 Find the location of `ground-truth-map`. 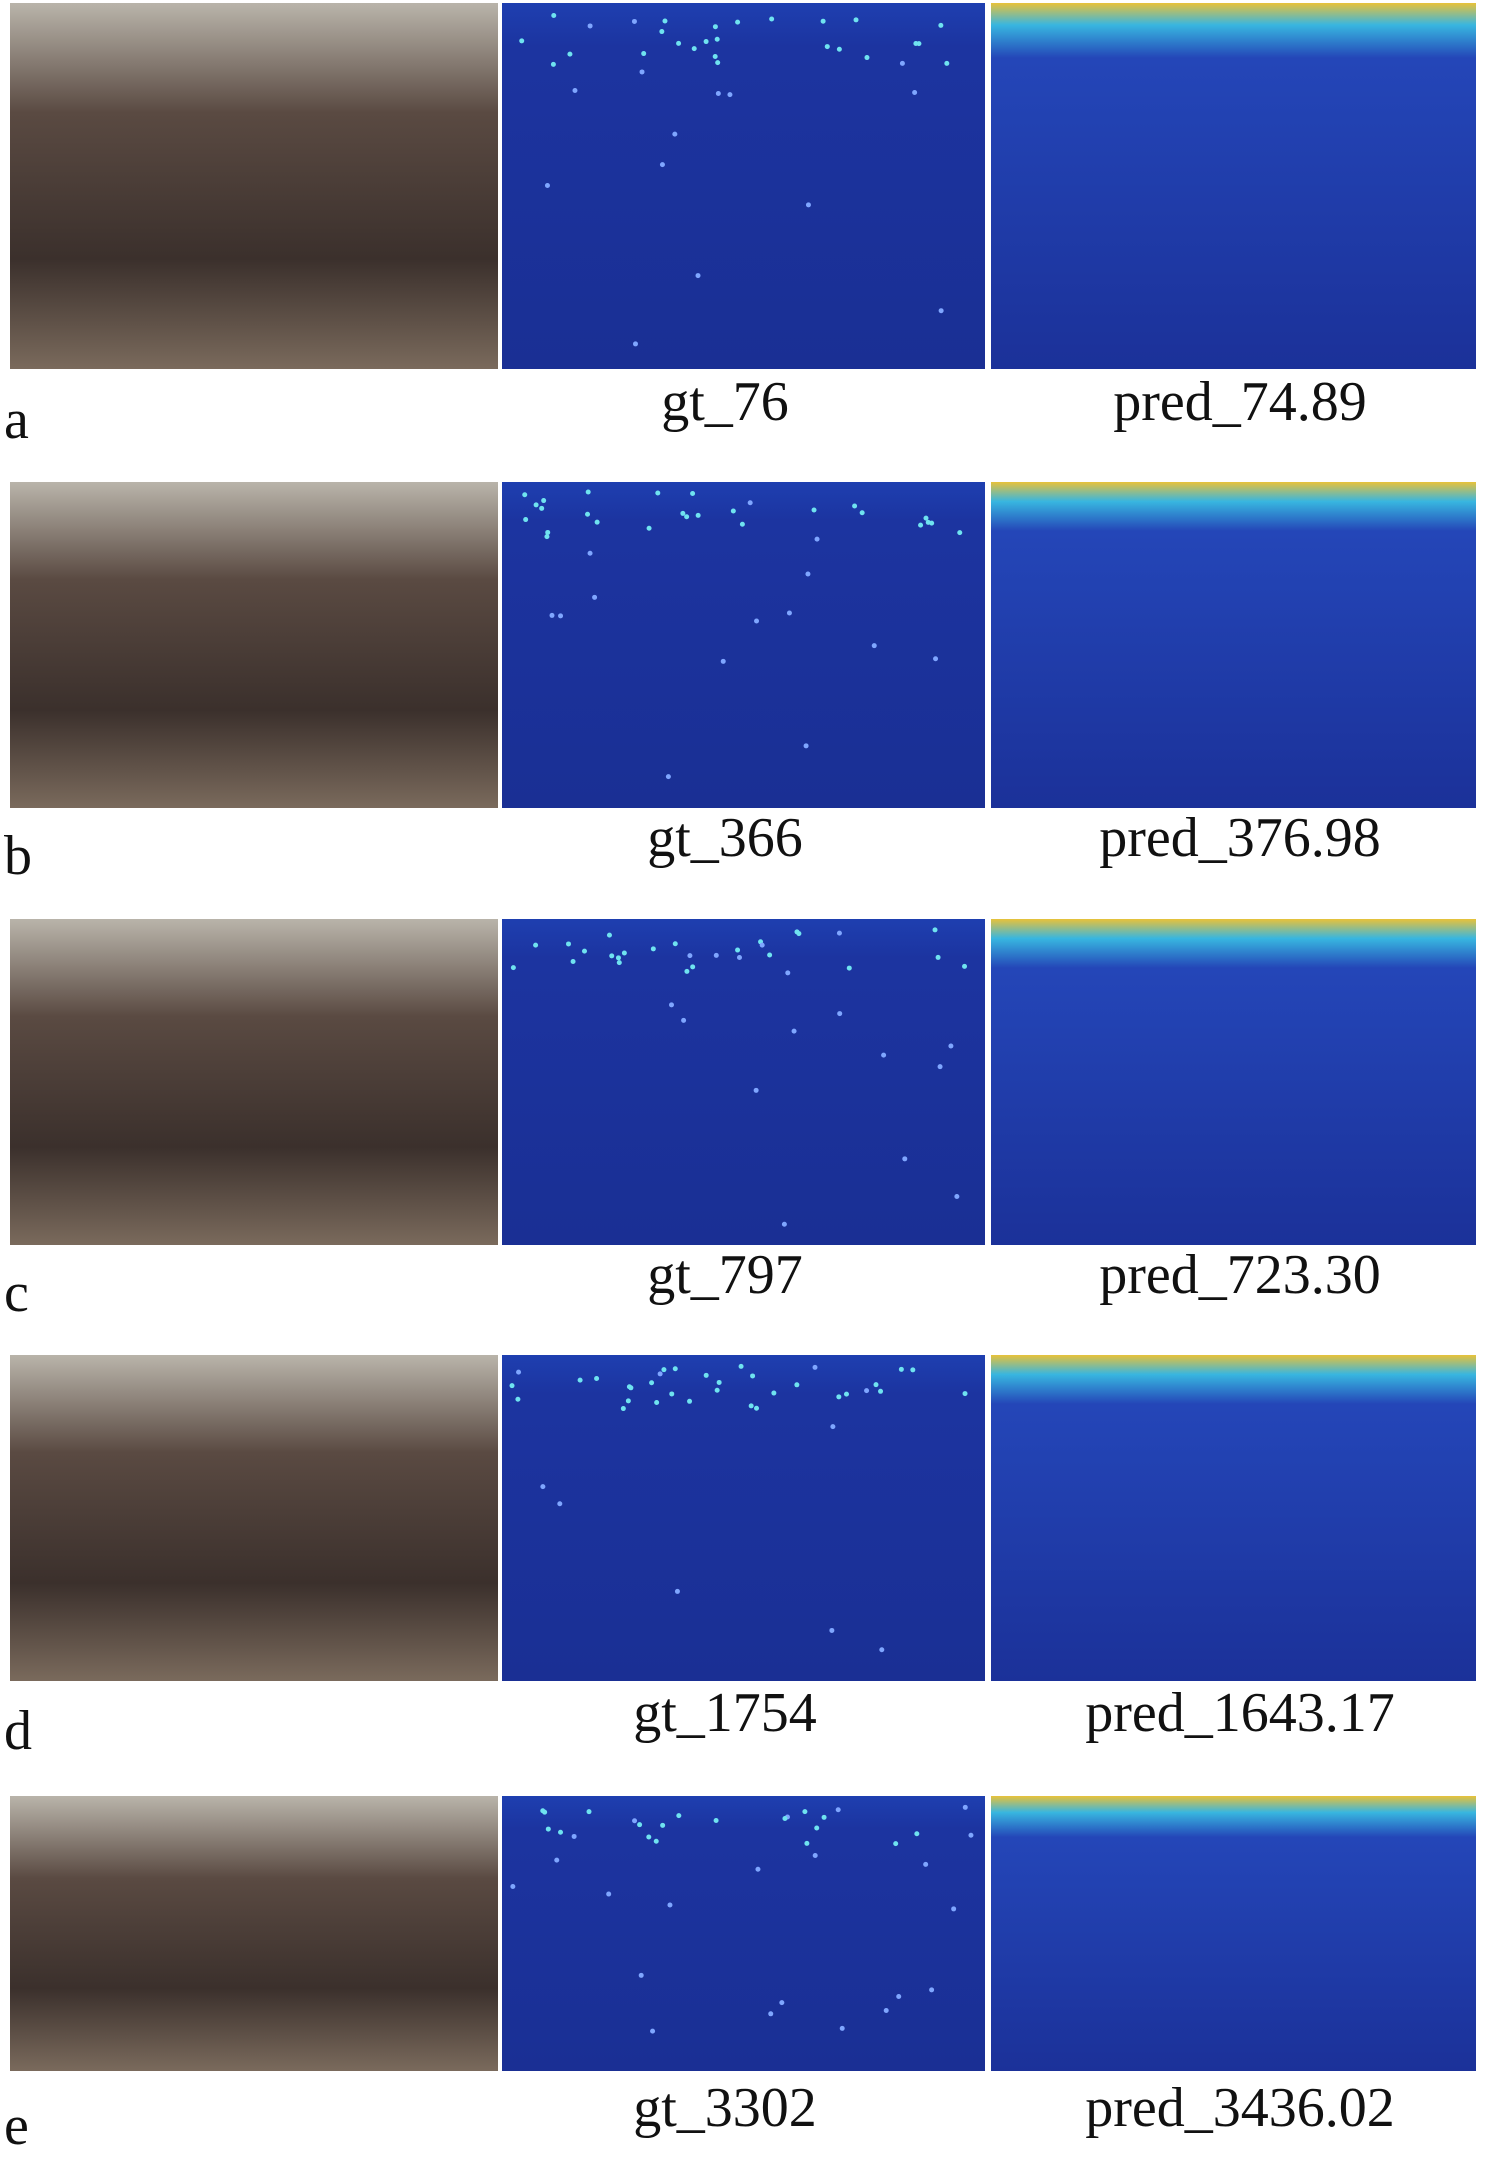

ground-truth-map is located at coordinates (743, 1933).